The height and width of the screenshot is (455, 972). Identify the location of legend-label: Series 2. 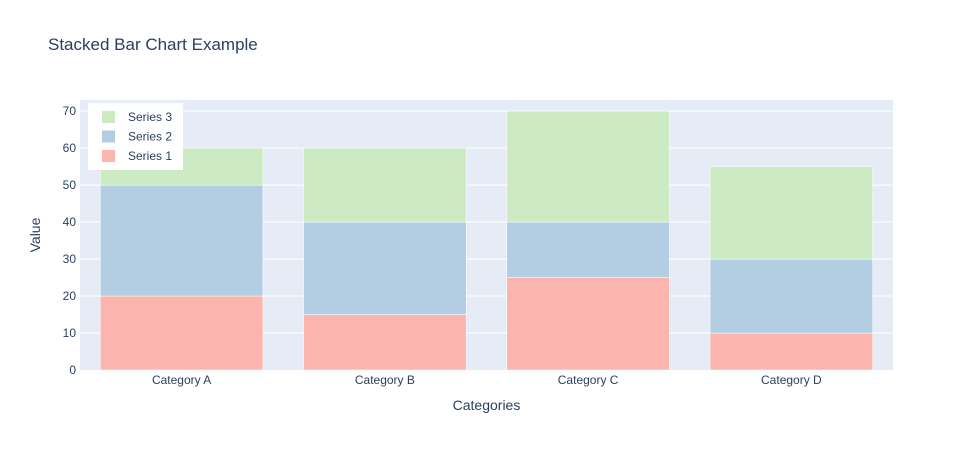
(150, 137).